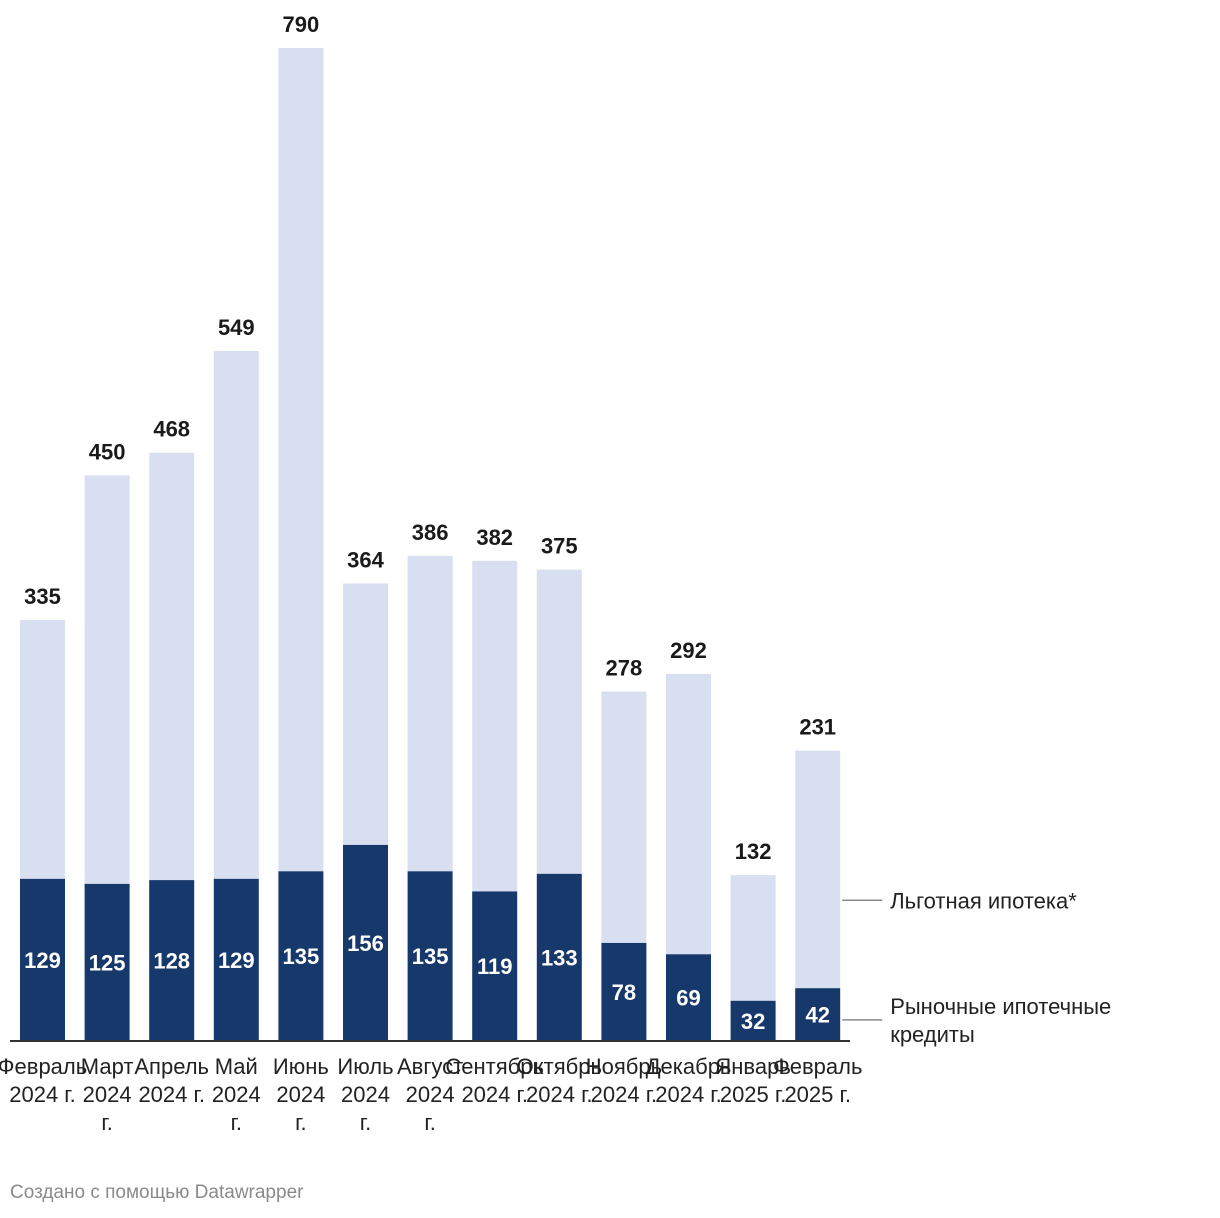 The width and height of the screenshot is (1220, 1218). Describe the element at coordinates (1000, 1020) in the screenshot. I see `legend-market-mortgage: Рыночные ипотечные кредиты` at that location.